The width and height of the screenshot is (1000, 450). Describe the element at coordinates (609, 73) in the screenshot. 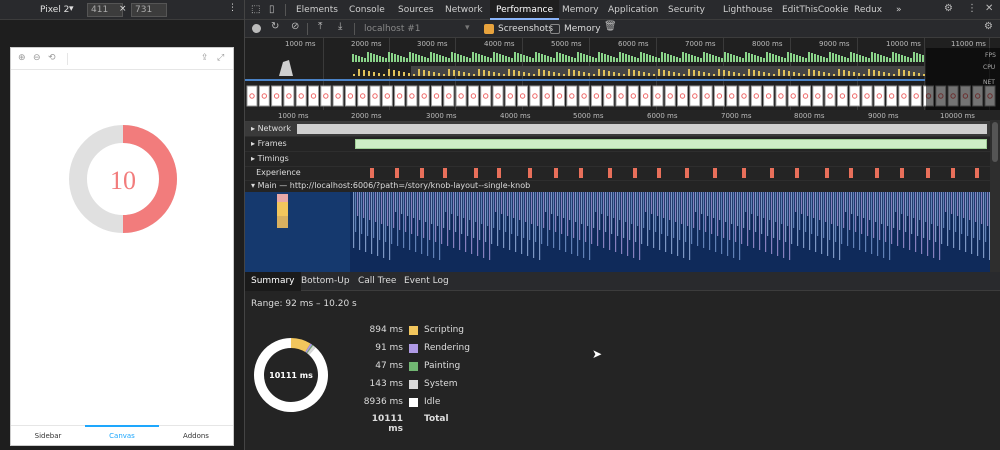

I see `cpu-bar` at that location.